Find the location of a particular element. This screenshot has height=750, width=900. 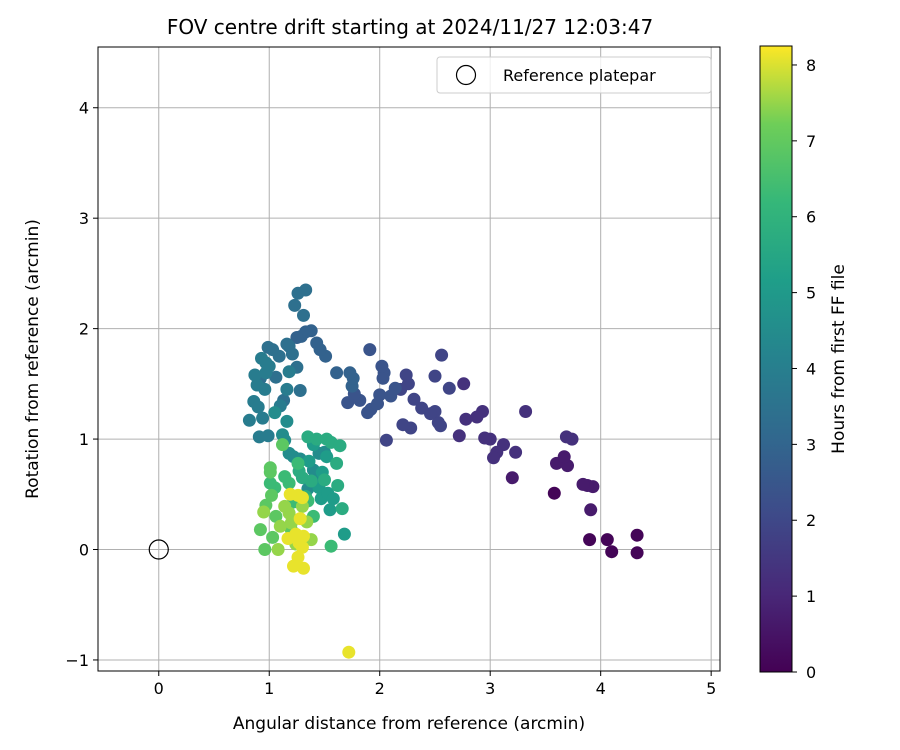

reference-platepar-marker is located at coordinates (158, 549).